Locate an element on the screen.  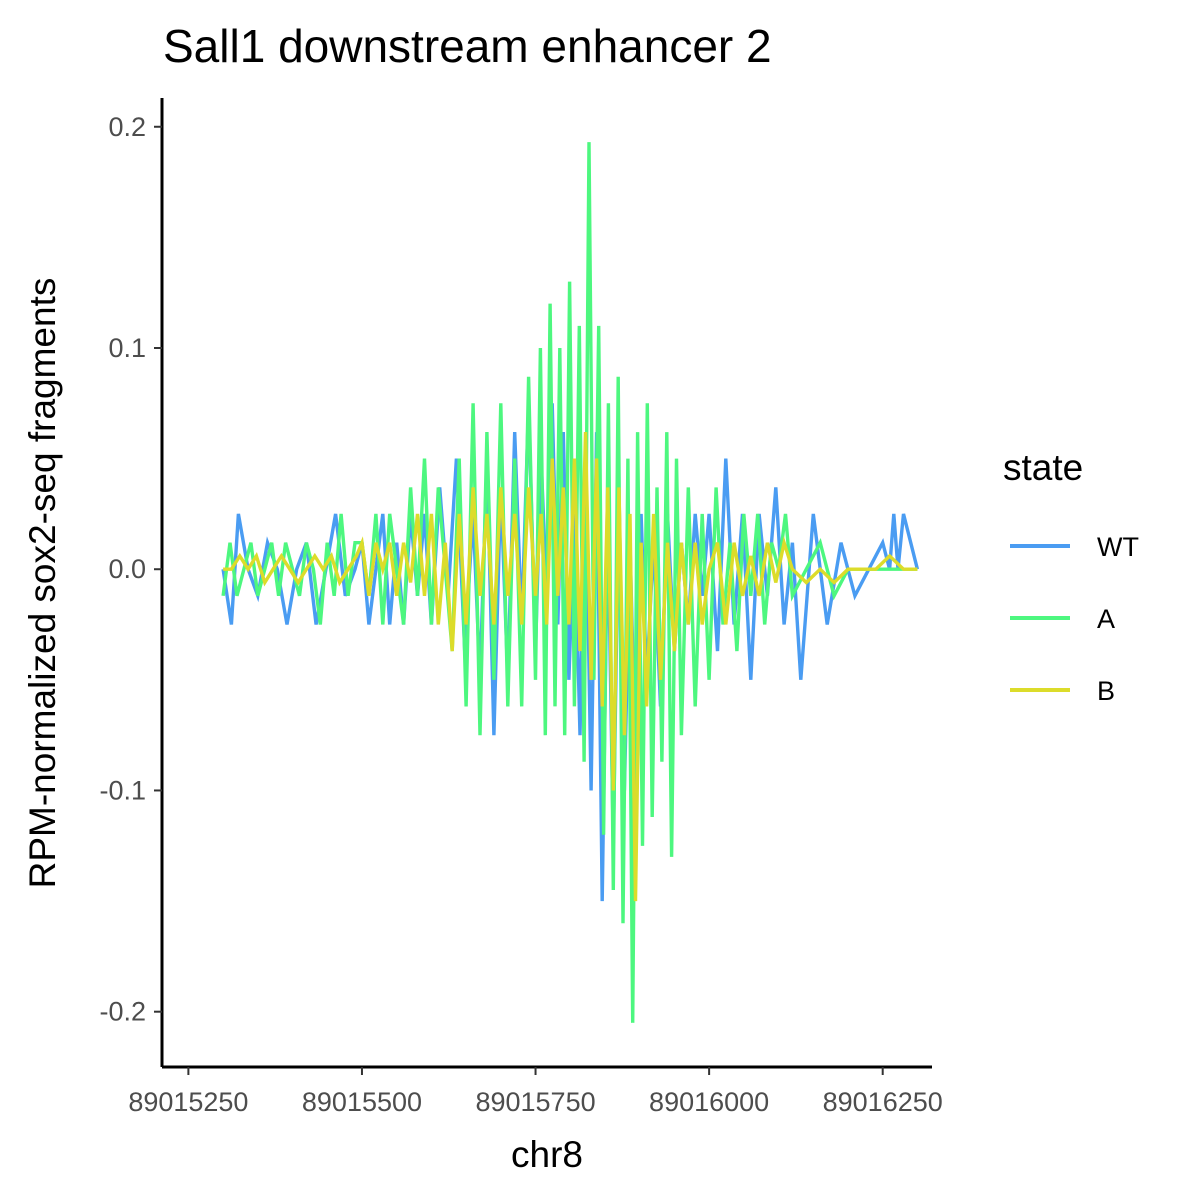
y-tick-label: -0.2 is located at coordinates (122, 1012).